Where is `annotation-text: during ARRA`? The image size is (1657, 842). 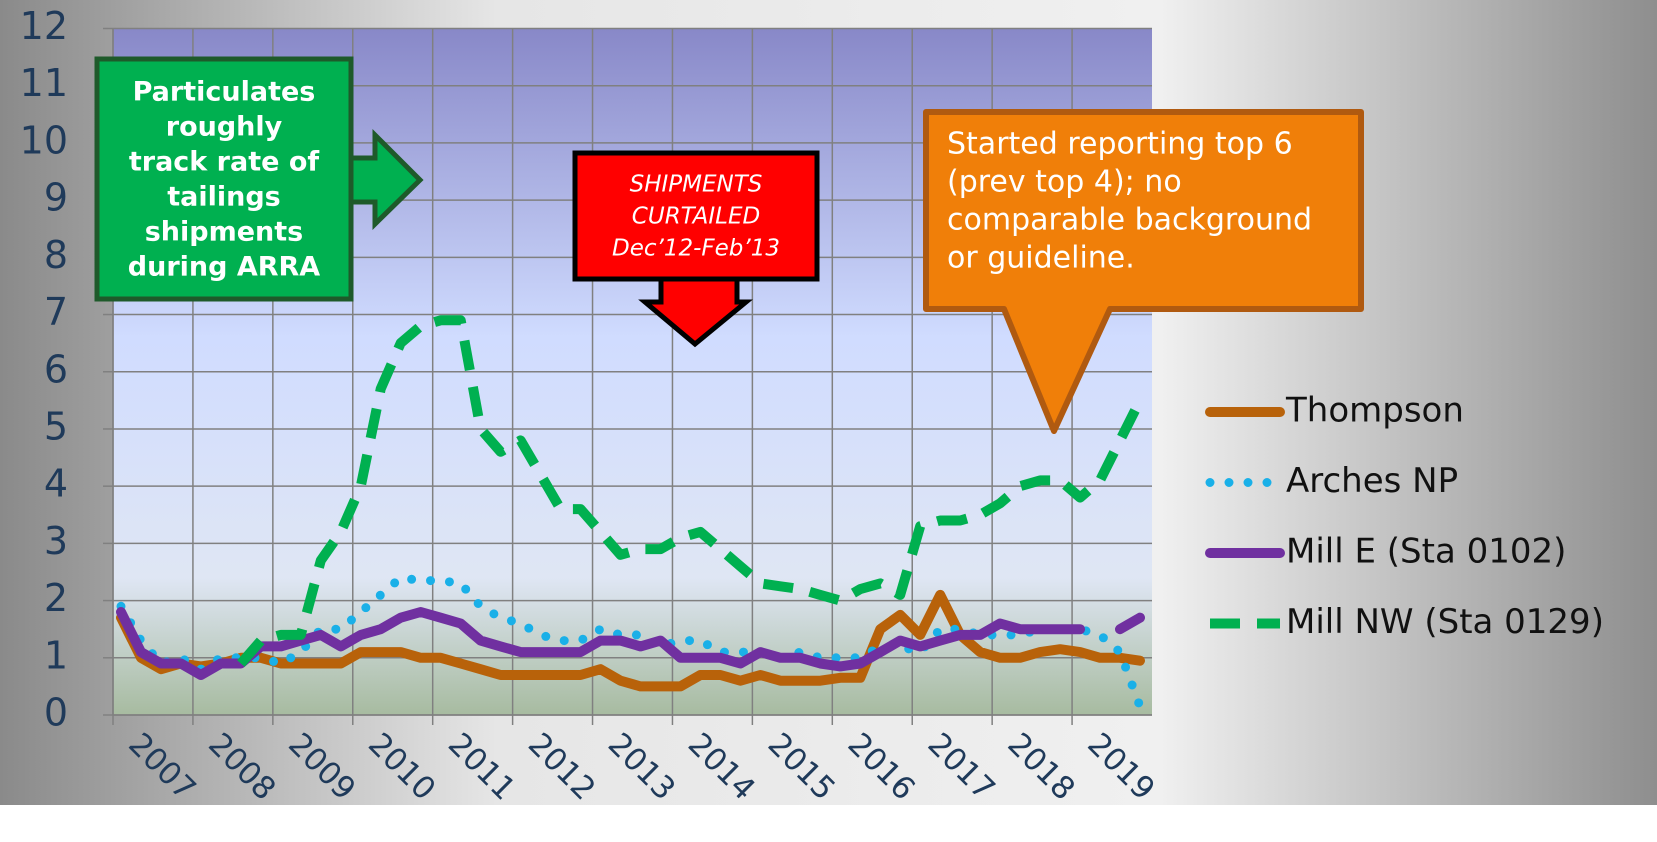 annotation-text: during ARRA is located at coordinates (224, 267).